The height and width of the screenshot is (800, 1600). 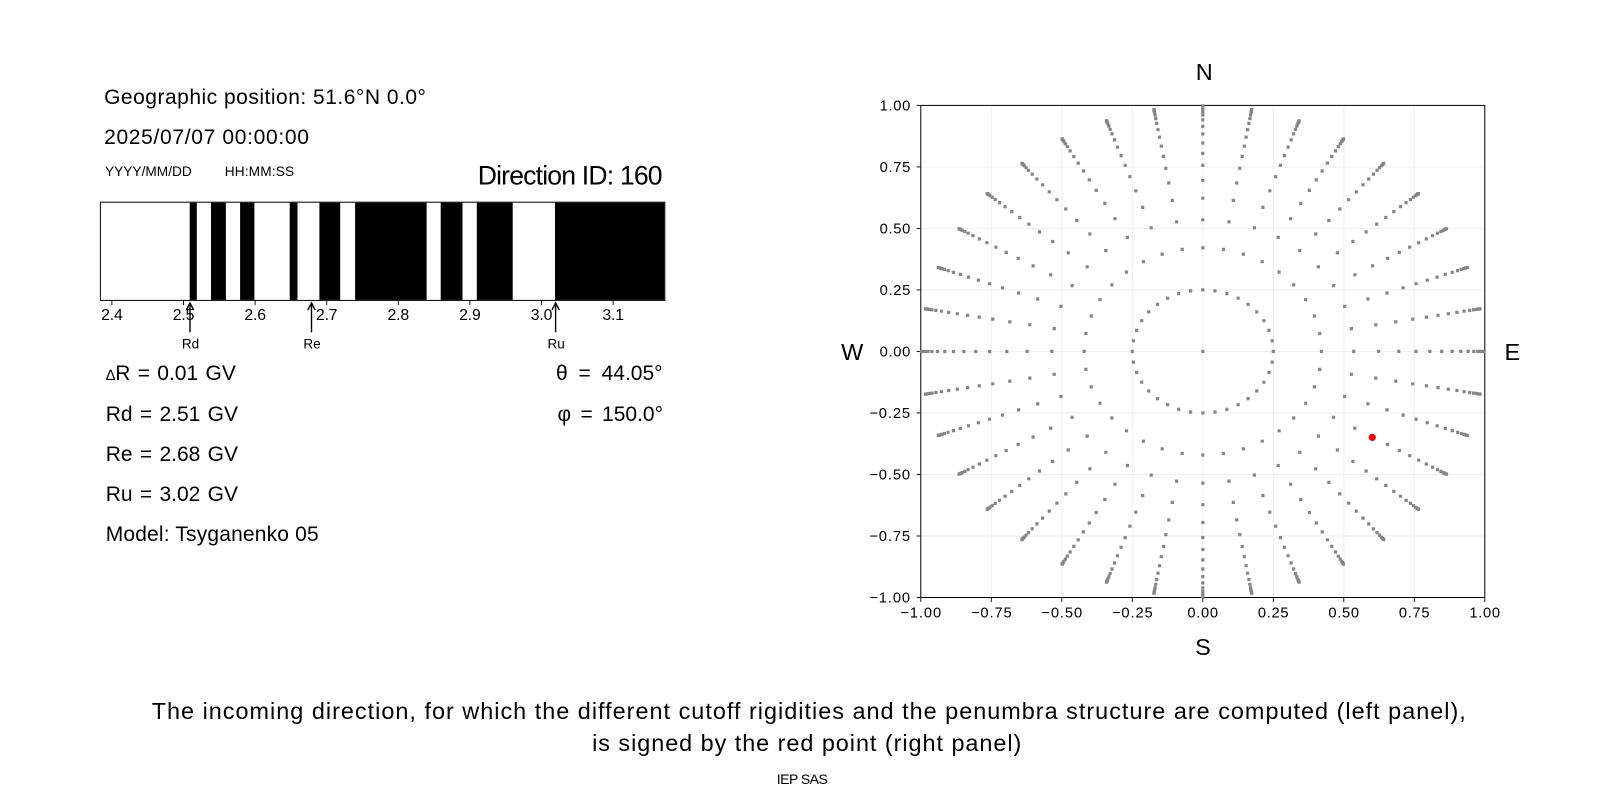 What do you see at coordinates (265, 97) in the screenshot?
I see `svg-text:Geographic position: 51.6°N 0.: Geographic position: 51.6°N 0.0°` at bounding box center [265, 97].